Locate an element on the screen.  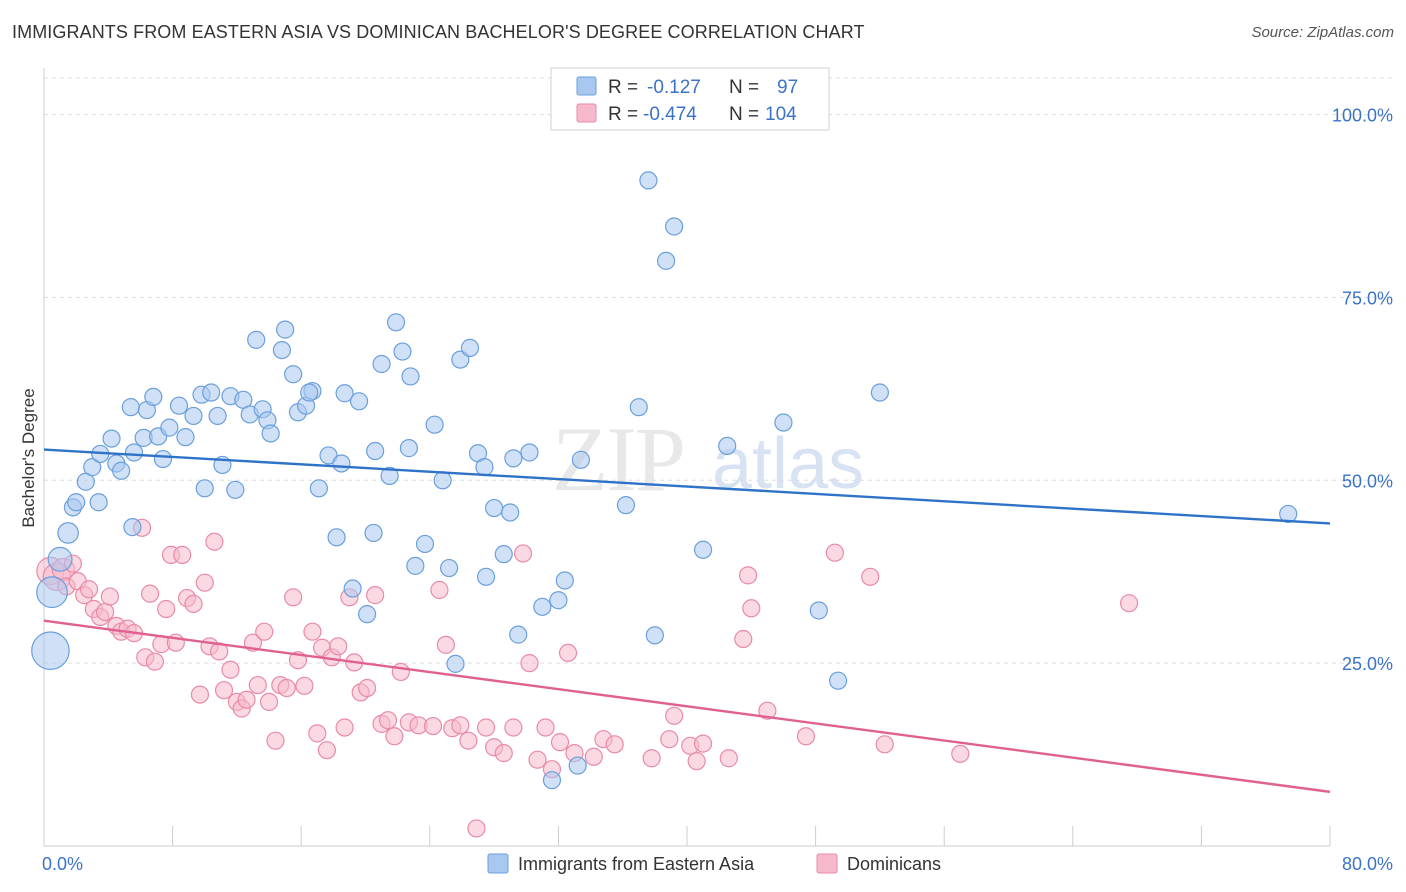
stats-legend: R = -0.127 N = 97 R = -0.474 N = 104 is located at coordinates (690, 99).